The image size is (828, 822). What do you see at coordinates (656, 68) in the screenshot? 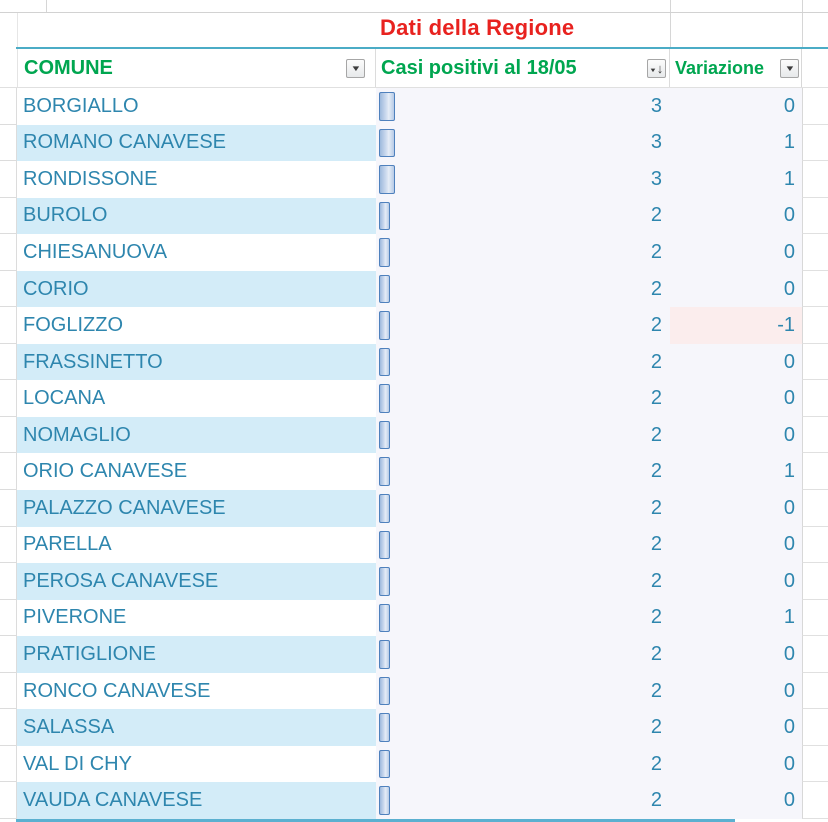
I see `filter-sorted-button: ▼ ↓` at bounding box center [656, 68].